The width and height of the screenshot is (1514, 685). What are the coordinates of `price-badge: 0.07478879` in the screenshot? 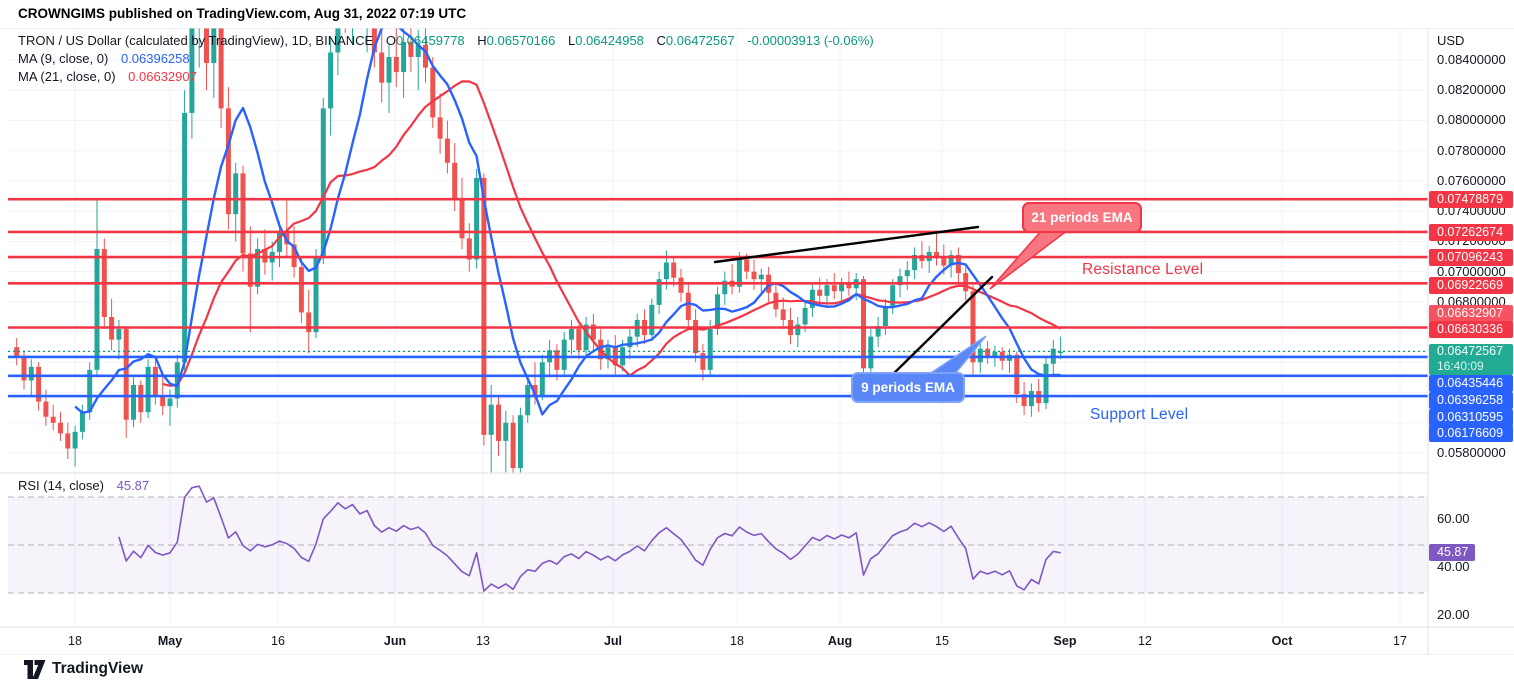 It's located at (1471, 199).